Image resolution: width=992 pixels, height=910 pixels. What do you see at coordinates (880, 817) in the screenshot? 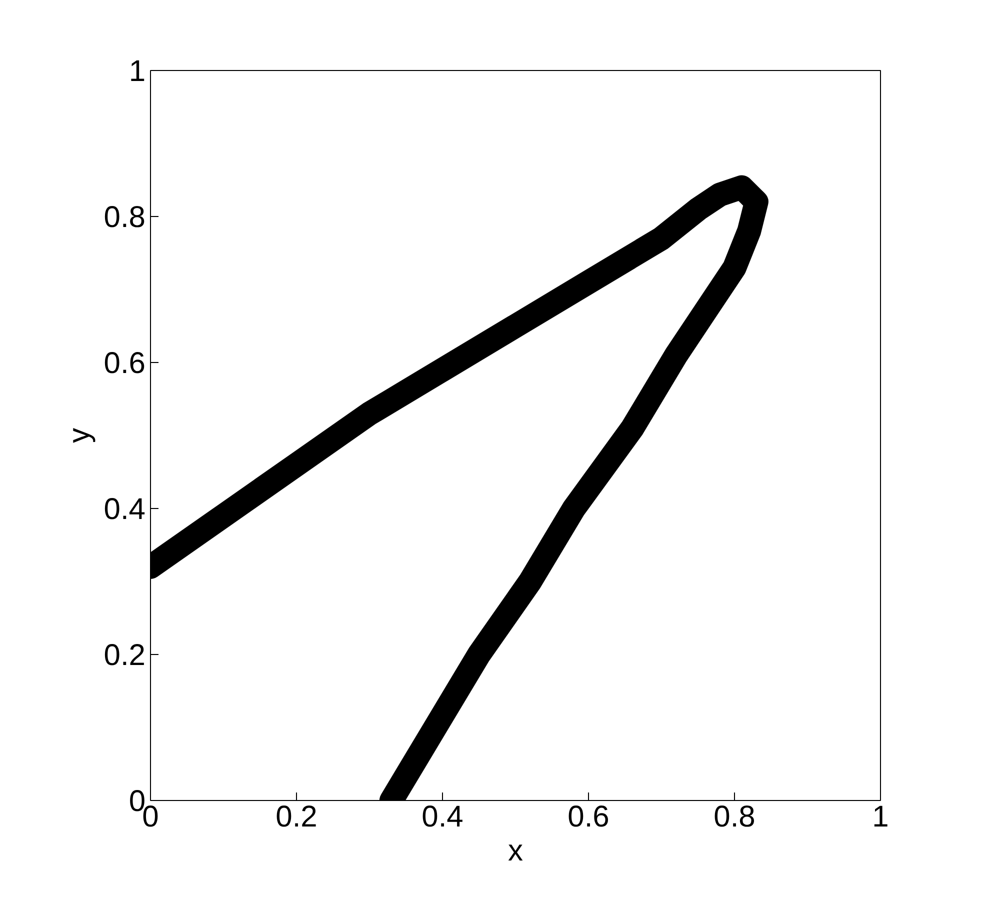
I see `x-tick-label: 1` at bounding box center [880, 817].